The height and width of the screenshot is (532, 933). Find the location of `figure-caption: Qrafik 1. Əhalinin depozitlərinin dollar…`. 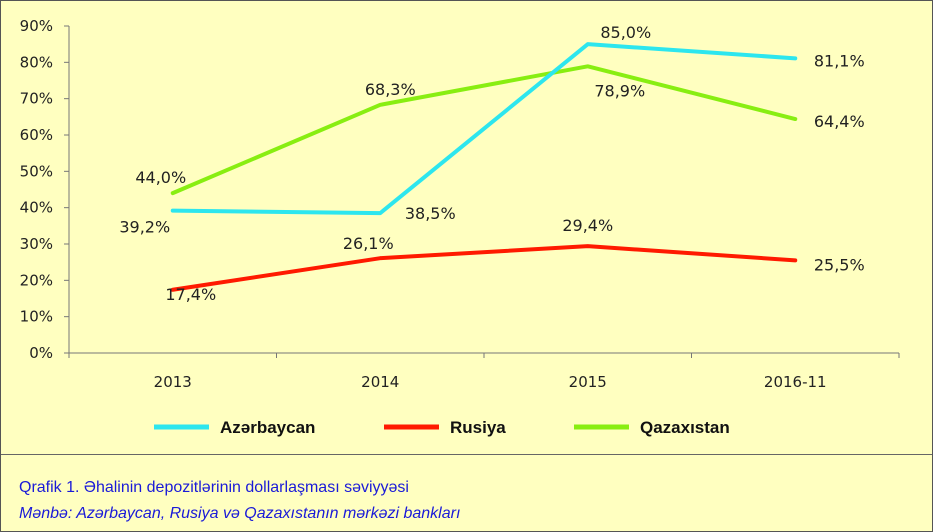

figure-caption: Qrafik 1. Əhalinin depozitlərinin dollar… is located at coordinates (214, 487).